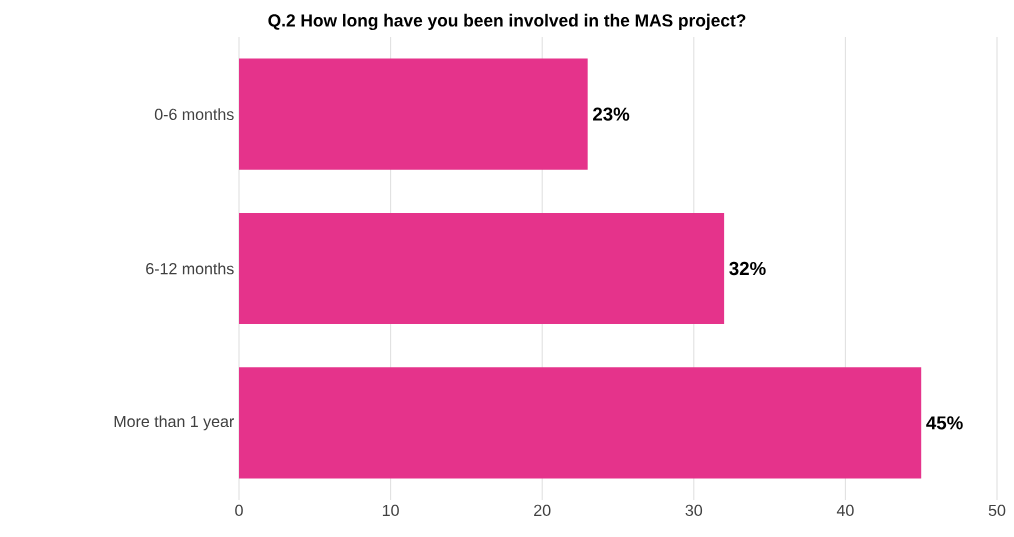 Image resolution: width=1014 pixels, height=537 pixels. I want to click on x-tick-label: 20, so click(542, 510).